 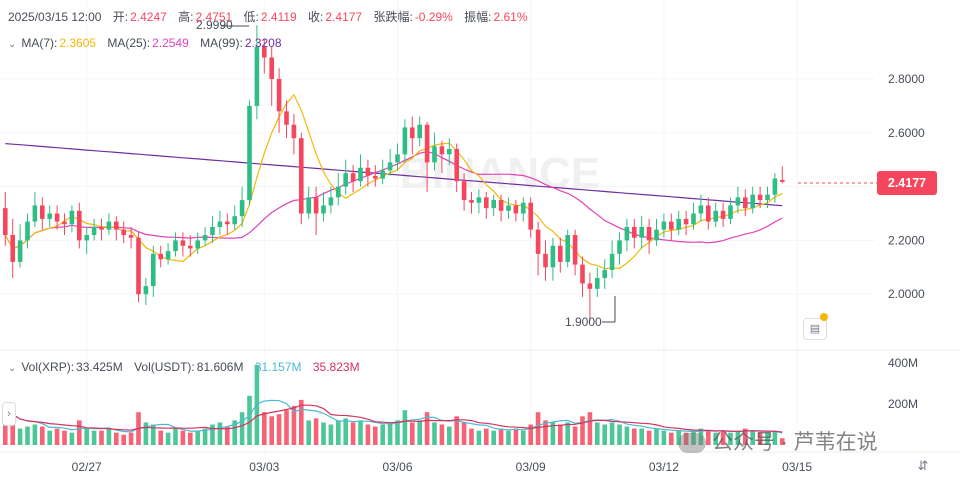 I want to click on price-tick-label: 2.8000, so click(x=906, y=79).